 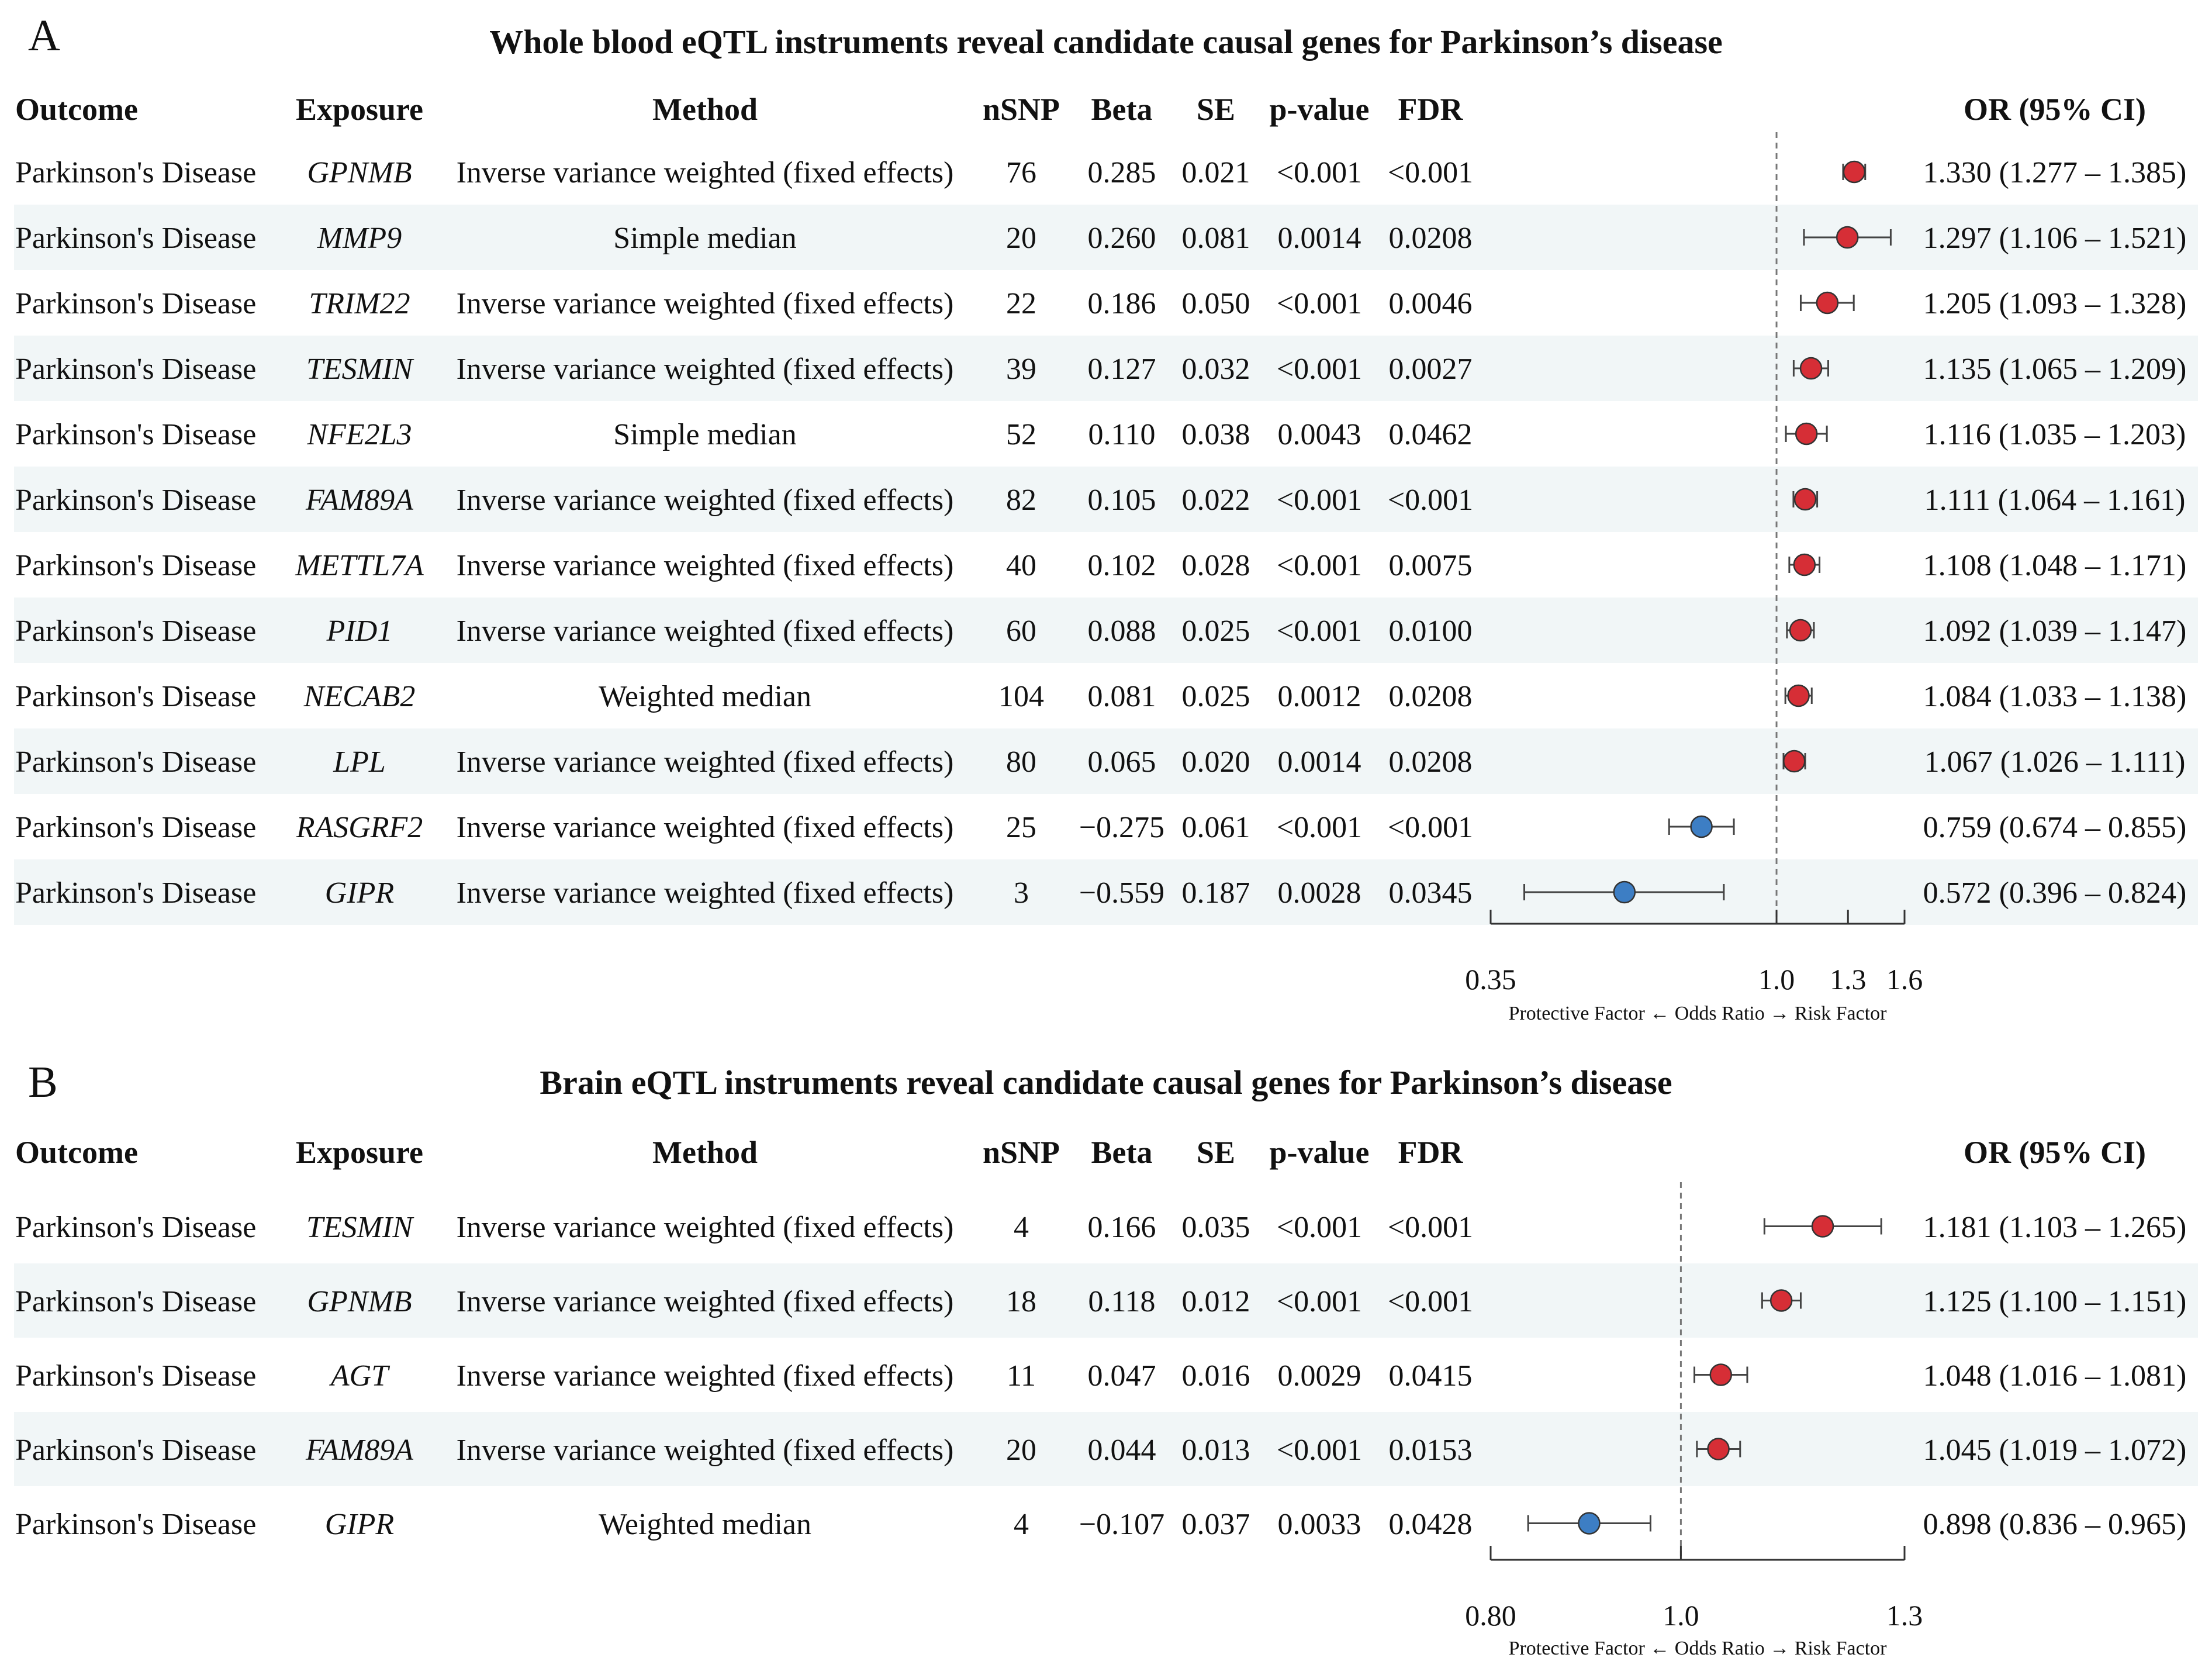 I want to click on cell-exposure: AGT, so click(x=359, y=1376).